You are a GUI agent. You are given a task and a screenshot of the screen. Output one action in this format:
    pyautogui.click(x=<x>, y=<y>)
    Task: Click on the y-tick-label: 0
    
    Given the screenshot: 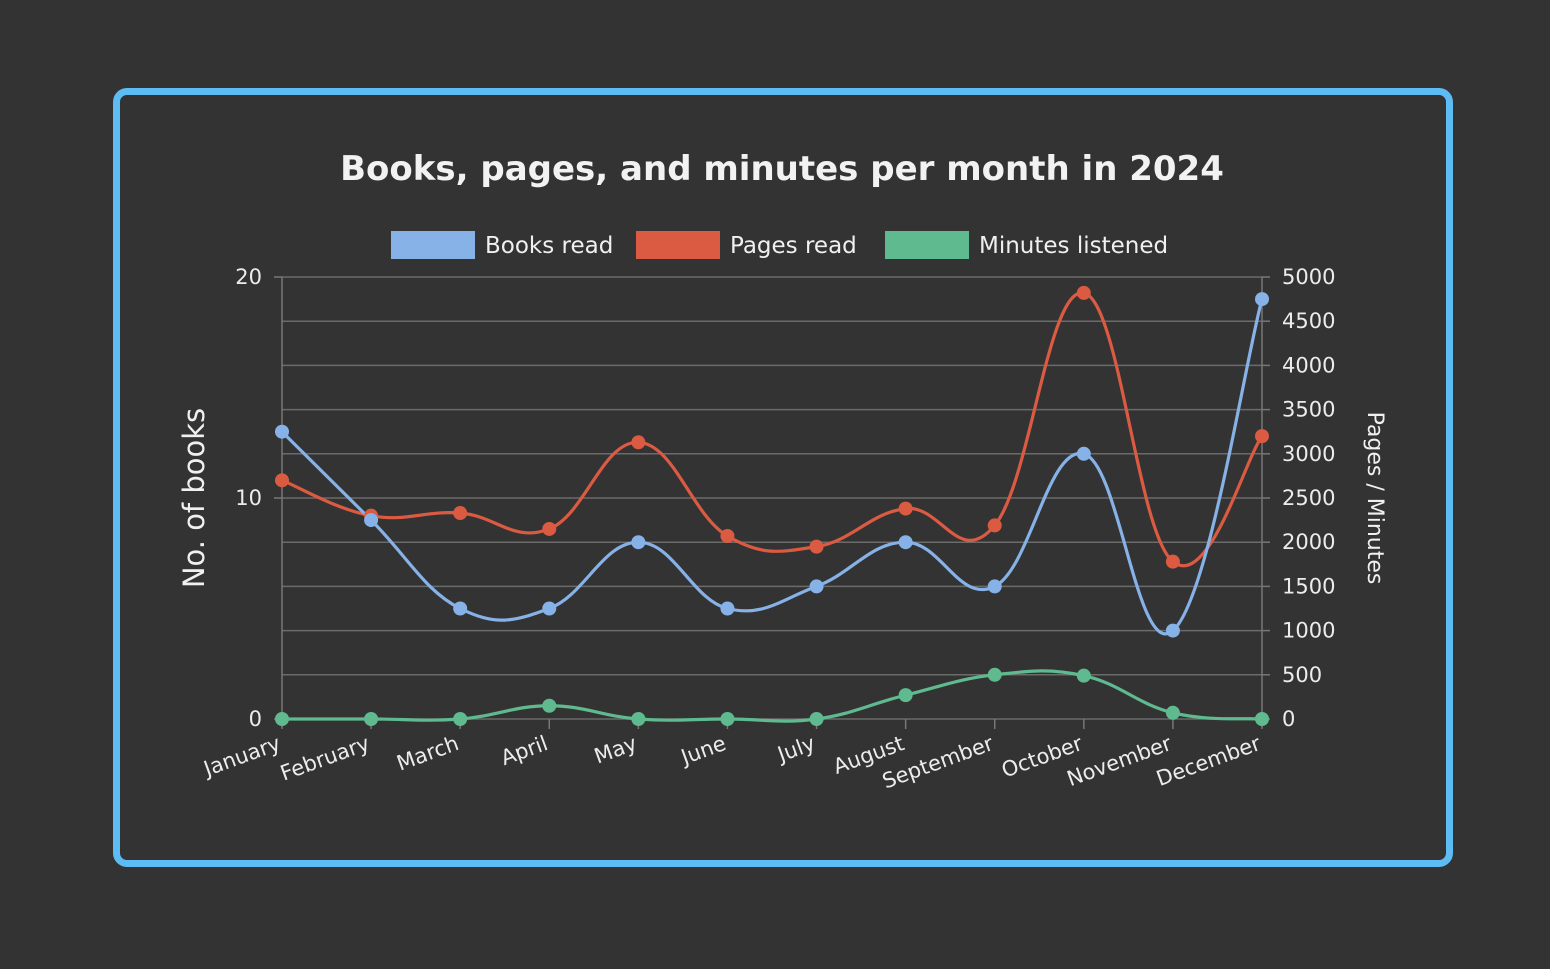 What is the action you would take?
    pyautogui.click(x=255, y=719)
    